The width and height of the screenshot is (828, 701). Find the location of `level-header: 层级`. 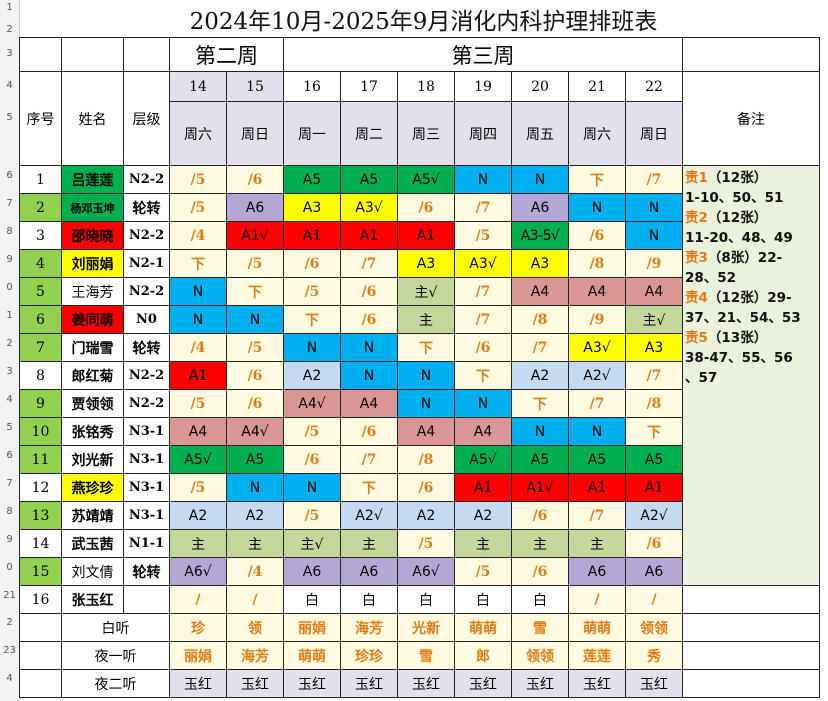

level-header: 层级 is located at coordinates (146, 118).